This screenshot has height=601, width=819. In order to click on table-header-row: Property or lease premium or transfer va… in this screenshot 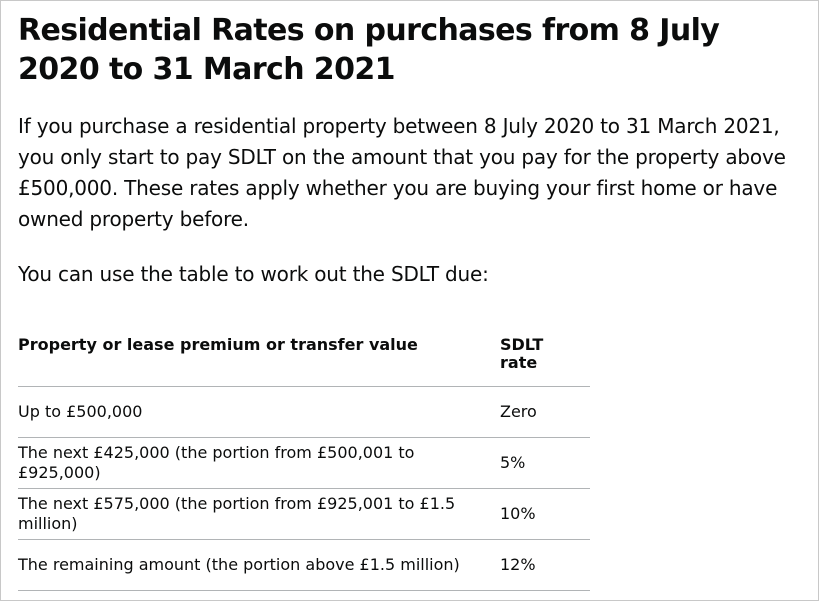, I will do `click(304, 361)`.